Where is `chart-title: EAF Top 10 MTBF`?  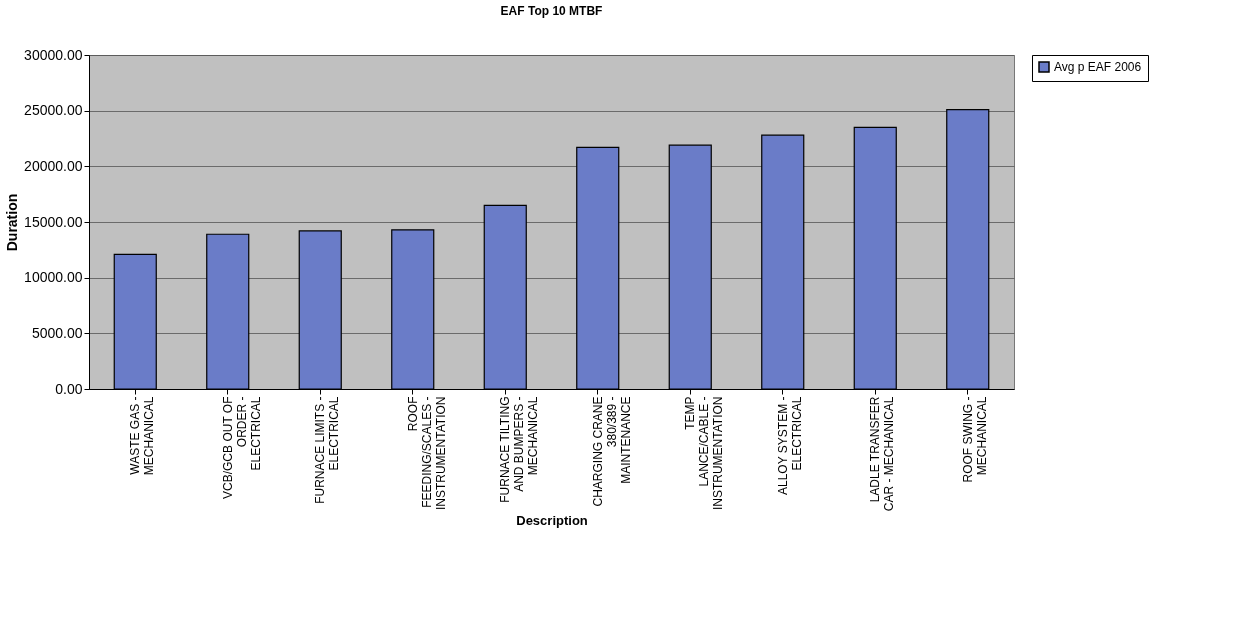
chart-title: EAF Top 10 MTBF is located at coordinates (551, 11).